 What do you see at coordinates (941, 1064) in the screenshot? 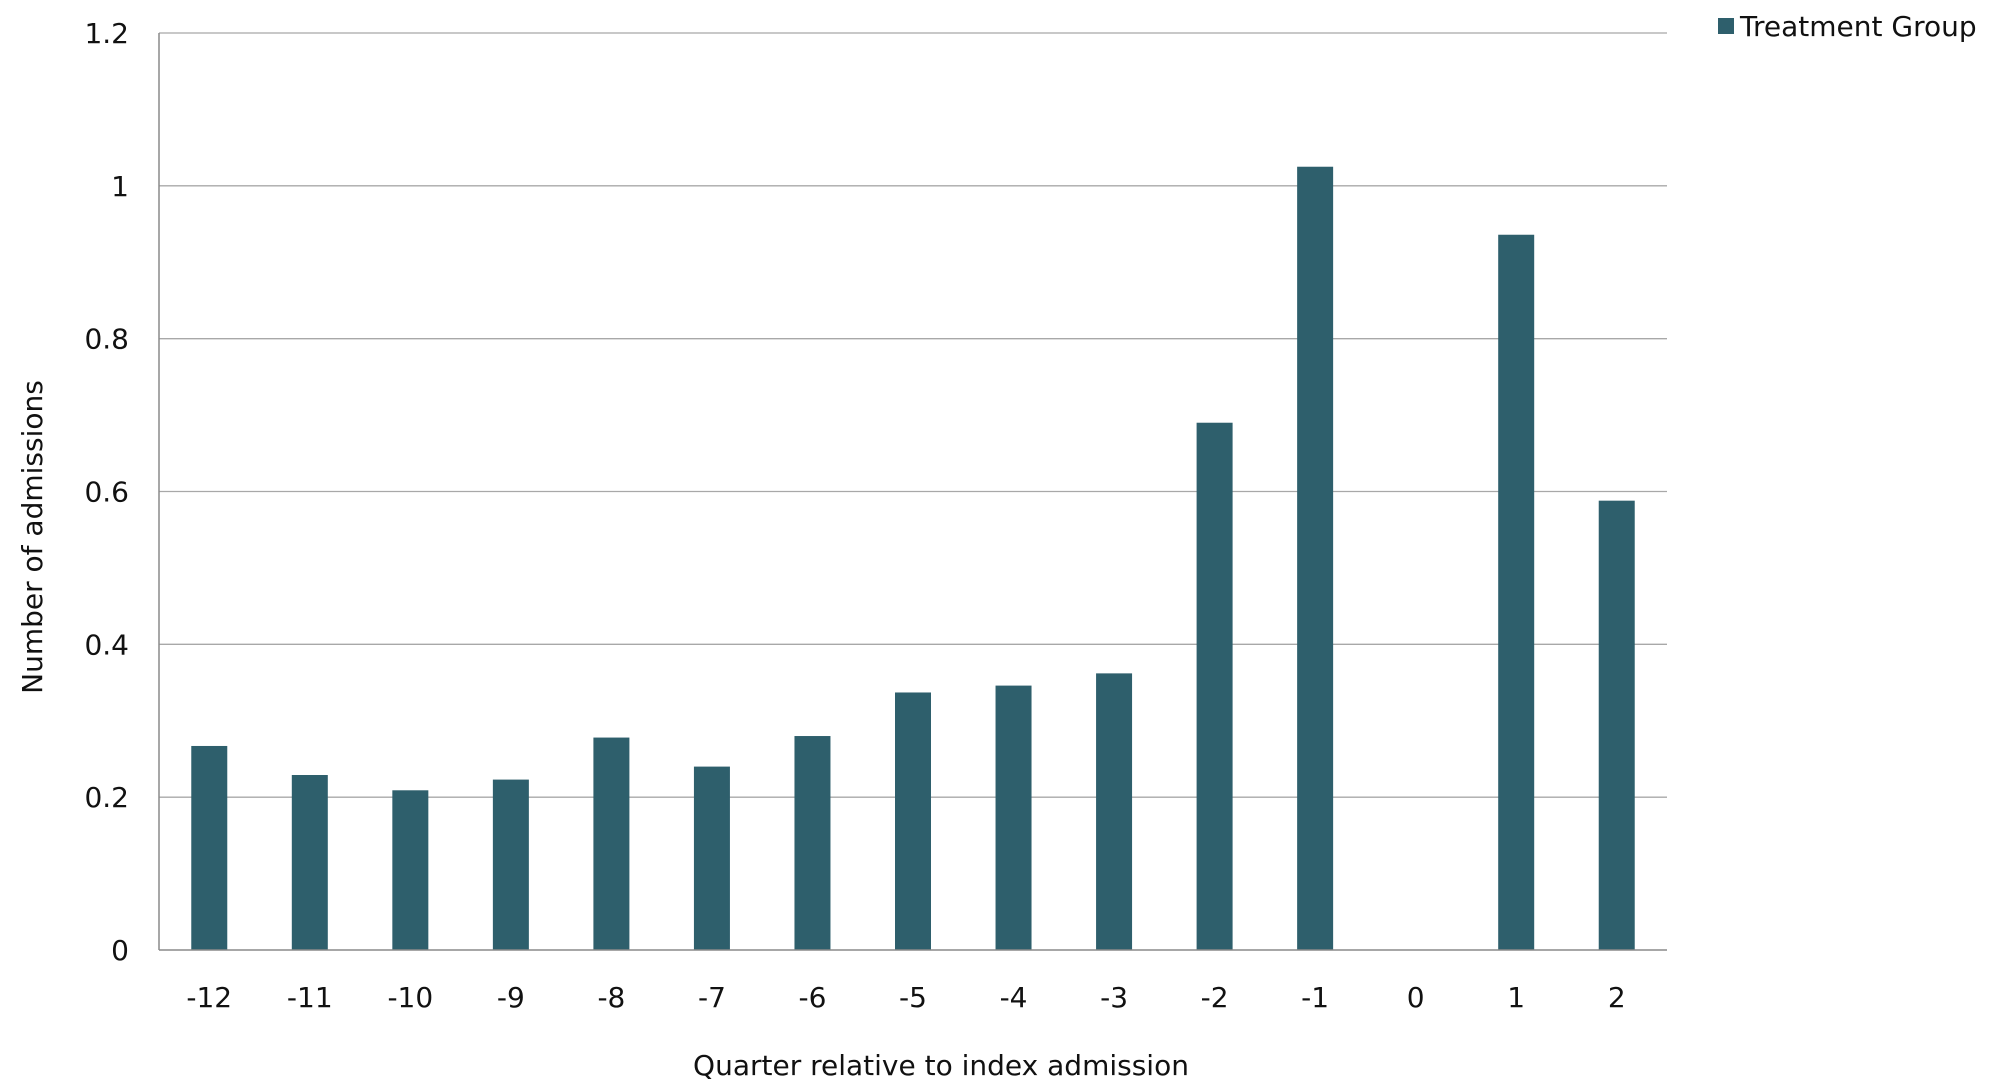
I see `x-axis-title: Quarter relative to index admission` at bounding box center [941, 1064].